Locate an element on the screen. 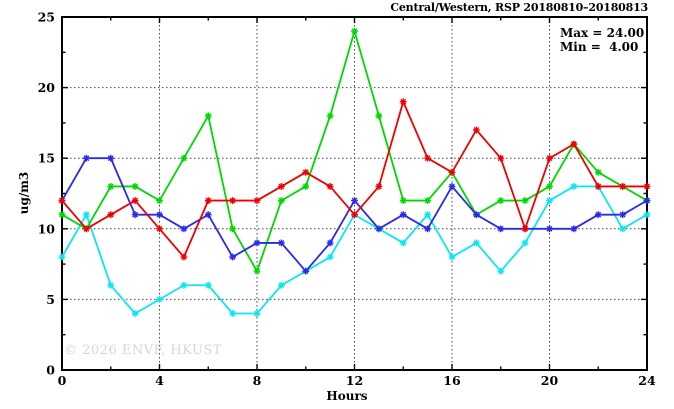 The image size is (674, 409). x-tick-label: 12 is located at coordinates (354, 380).